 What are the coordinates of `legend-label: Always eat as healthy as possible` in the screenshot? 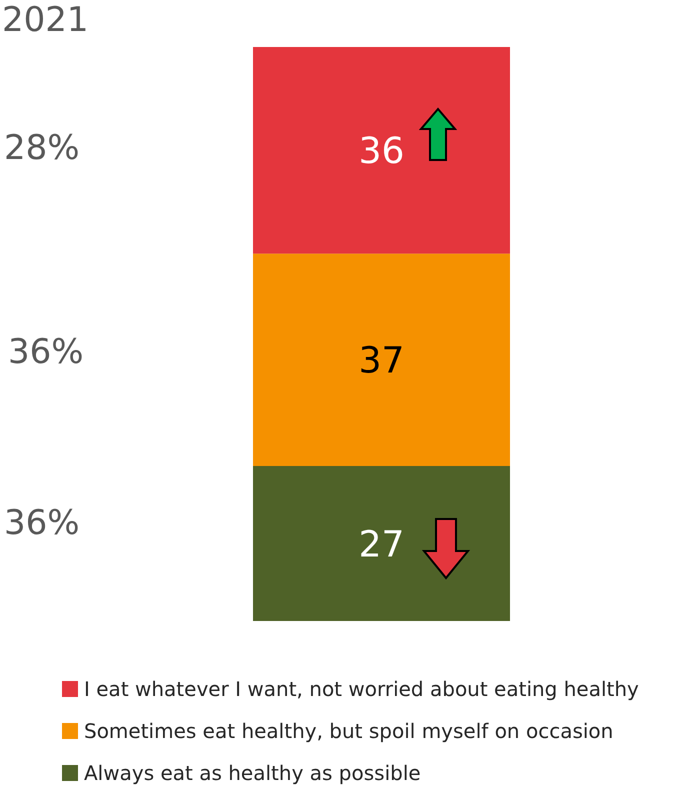 It's located at (252, 773).